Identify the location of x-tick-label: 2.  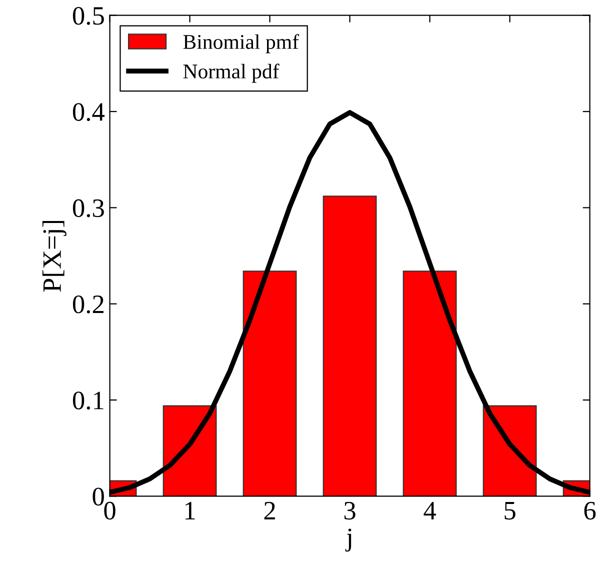
(269, 511).